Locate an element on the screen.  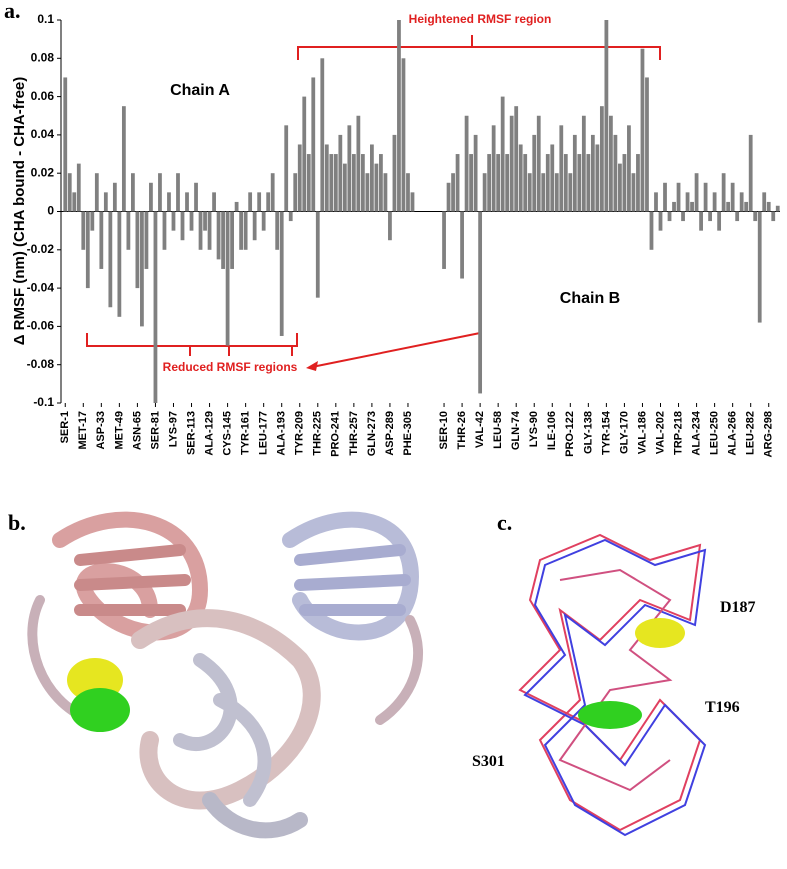
y-tick-label: -0.02 is located at coordinates (41, 249).